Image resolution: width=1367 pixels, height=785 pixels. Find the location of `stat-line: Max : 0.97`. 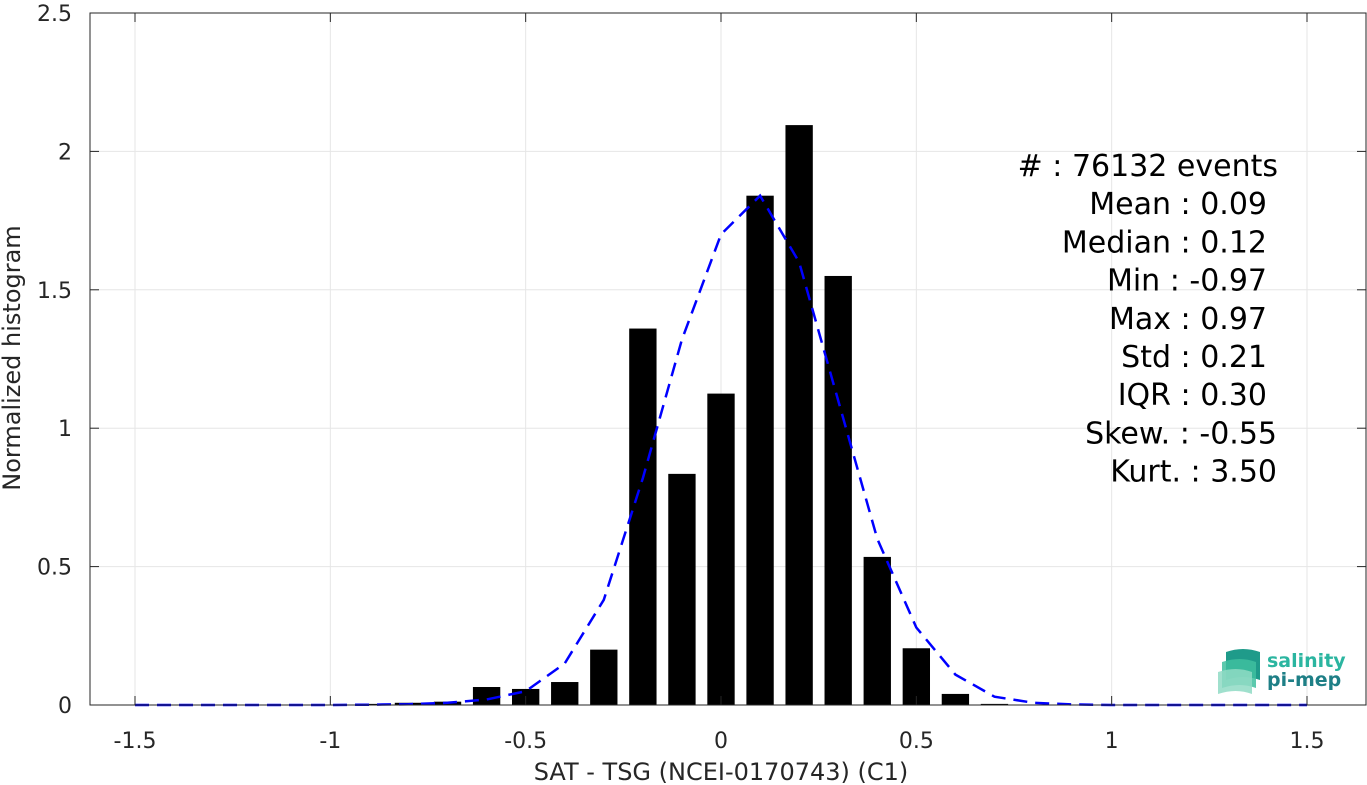

stat-line: Max : 0.97 is located at coordinates (1188, 319).